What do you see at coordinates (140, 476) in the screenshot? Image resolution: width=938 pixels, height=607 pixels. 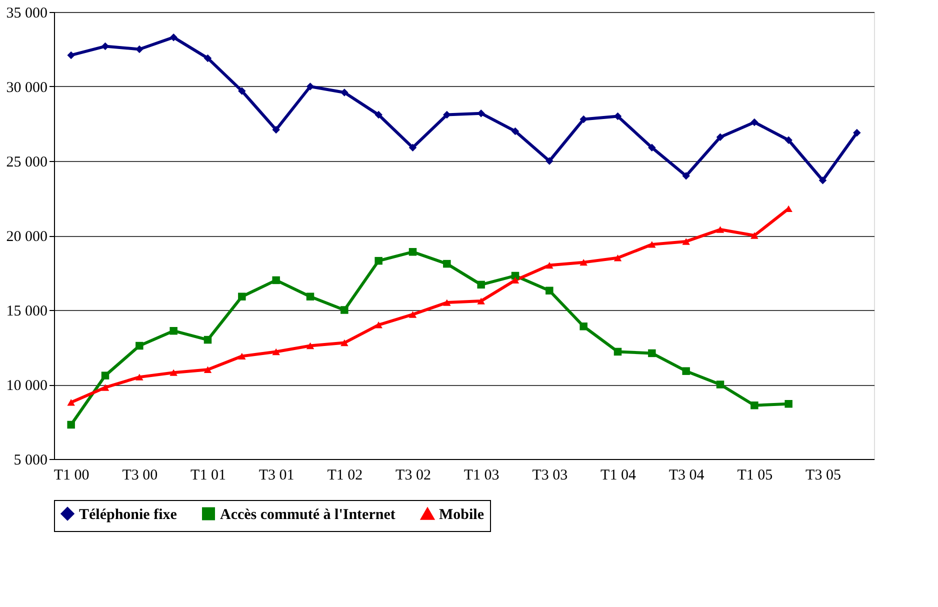 I see `x-tick-label: T3 00` at bounding box center [140, 476].